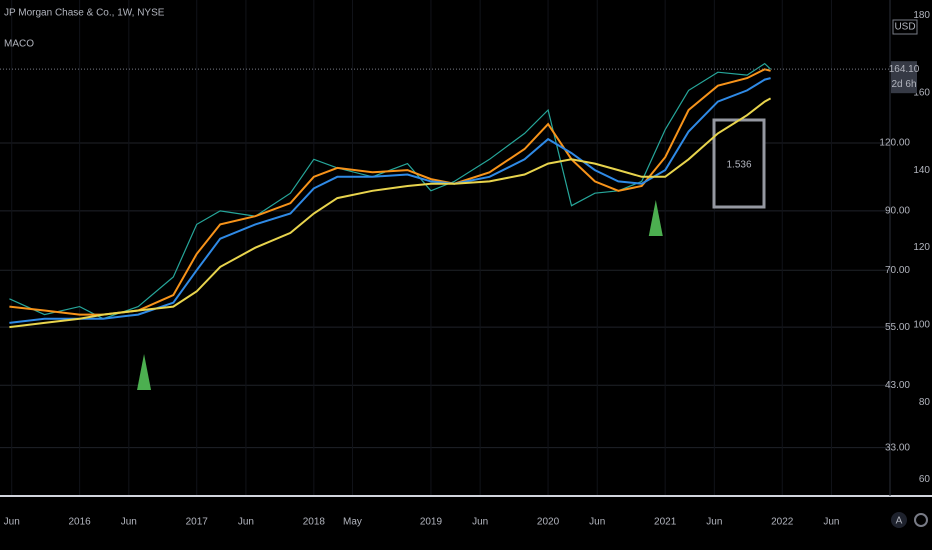 This screenshot has height=550, width=932. Describe the element at coordinates (921, 15) in the screenshot. I see `y2-tick-label: 180` at that location.